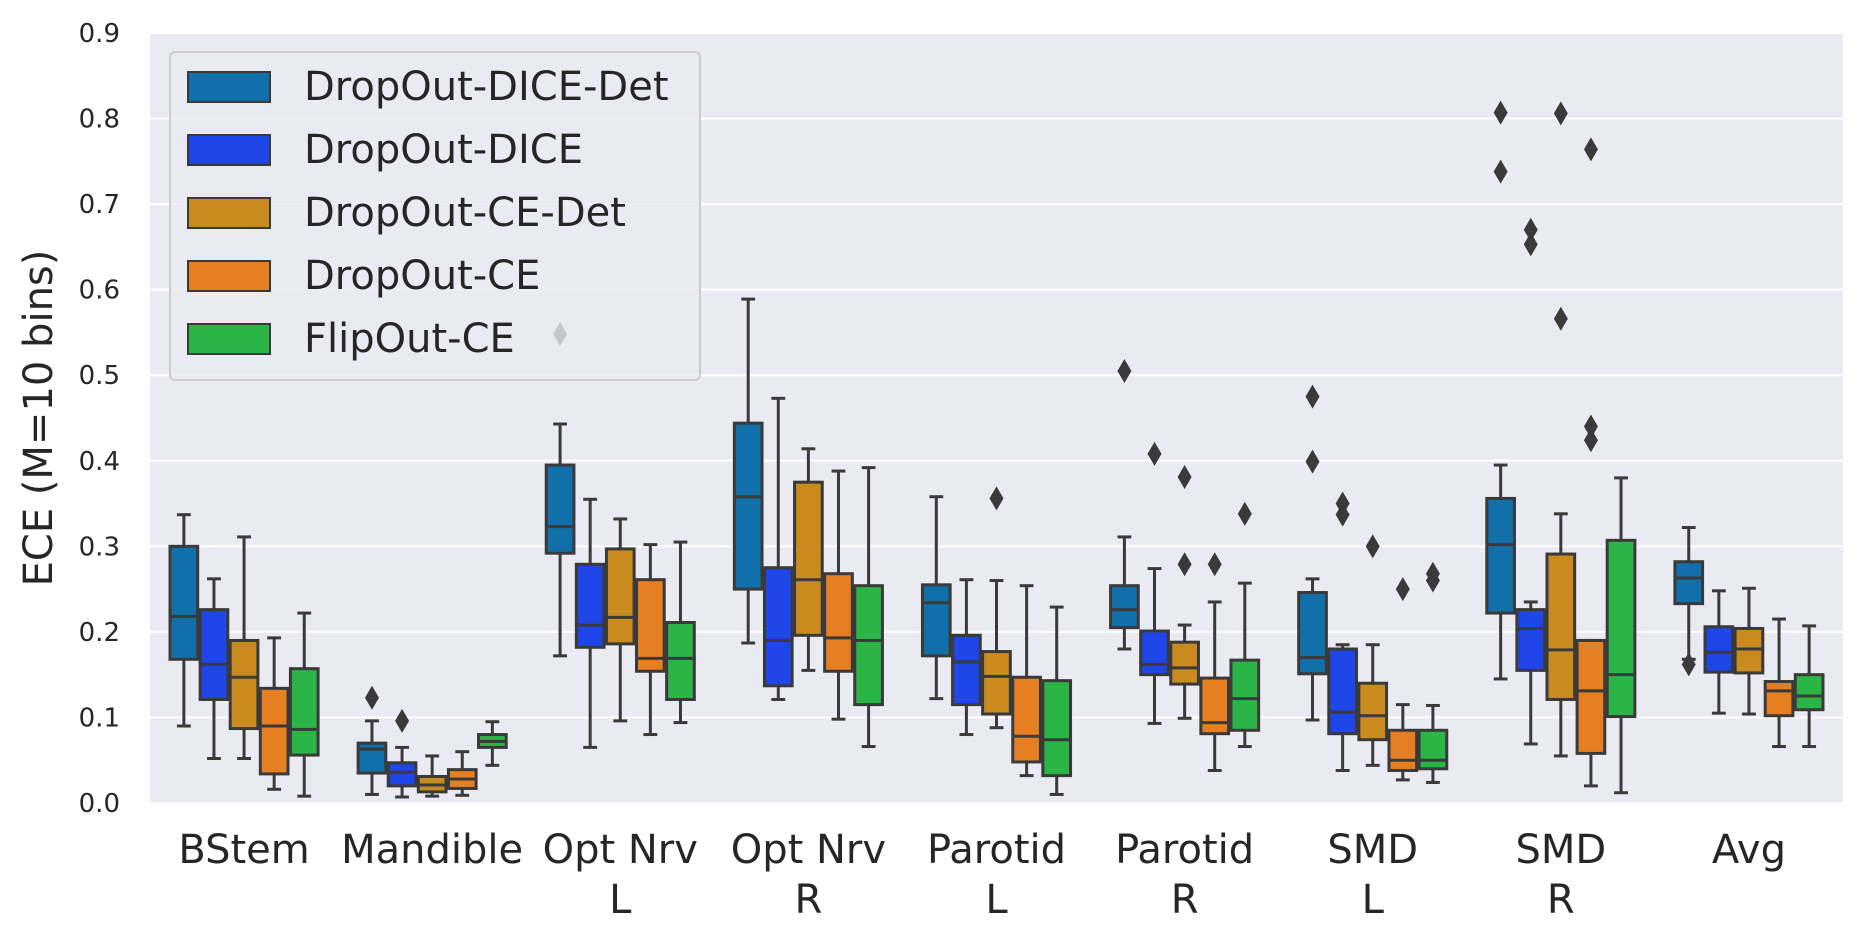 The height and width of the screenshot is (938, 1873). What do you see at coordinates (443, 150) in the screenshot?
I see `legend-label: DropOut-DICE` at bounding box center [443, 150].